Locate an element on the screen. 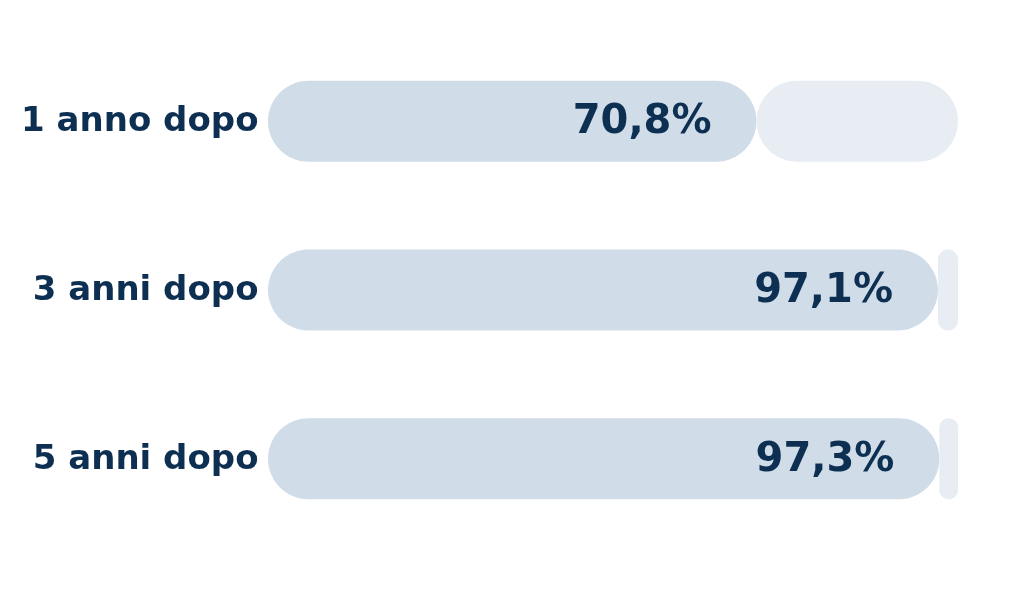 This screenshot has width=1024, height=600. y-tick-label: 5 anni dopo is located at coordinates (145, 456).